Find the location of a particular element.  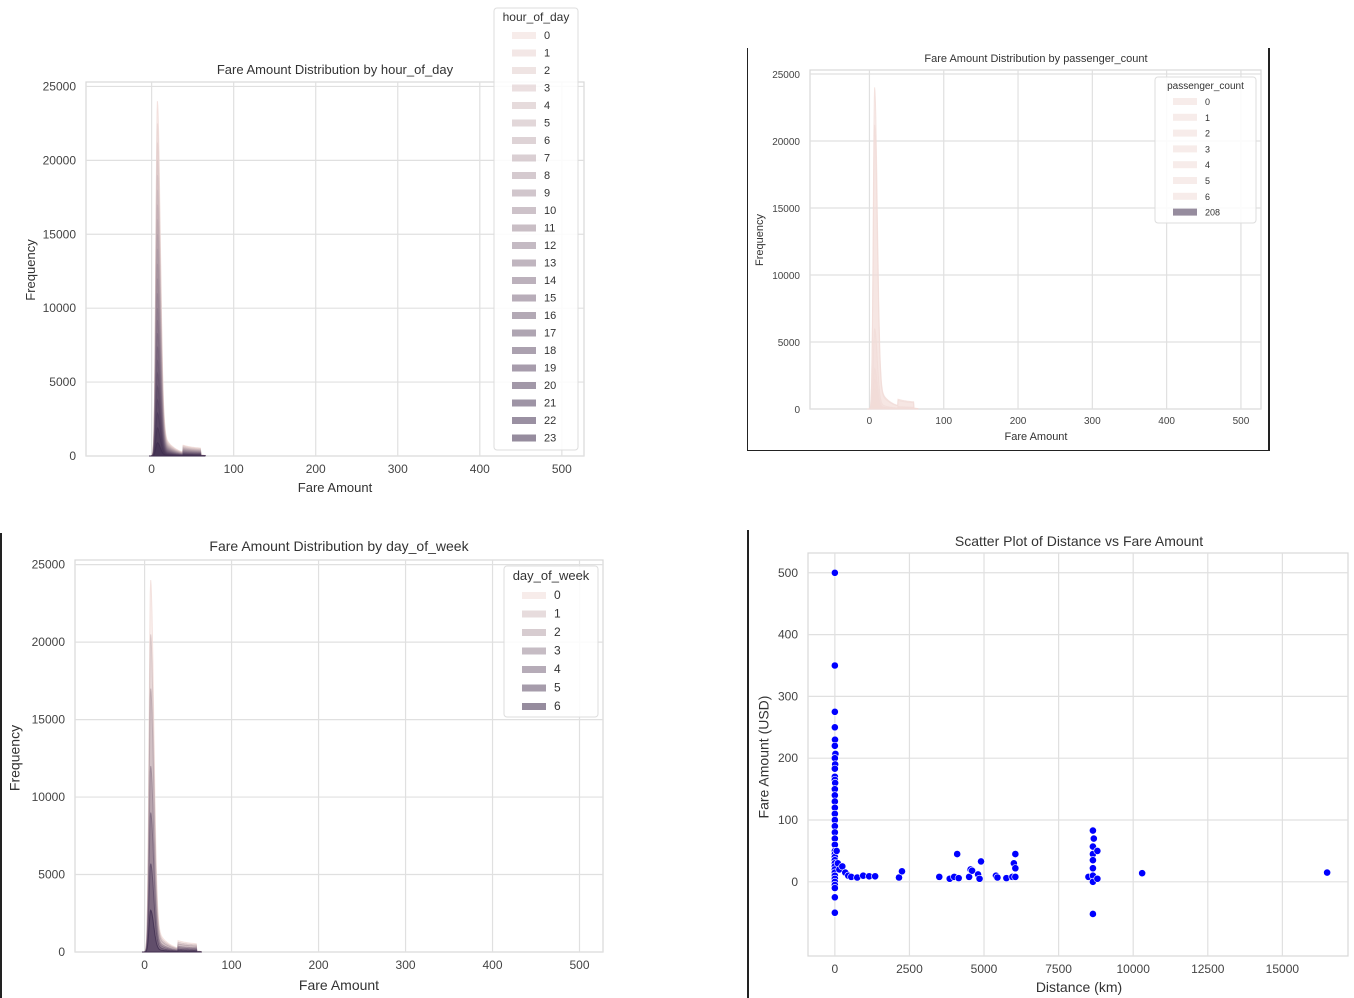

legend-label: 4 is located at coordinates (557, 669).